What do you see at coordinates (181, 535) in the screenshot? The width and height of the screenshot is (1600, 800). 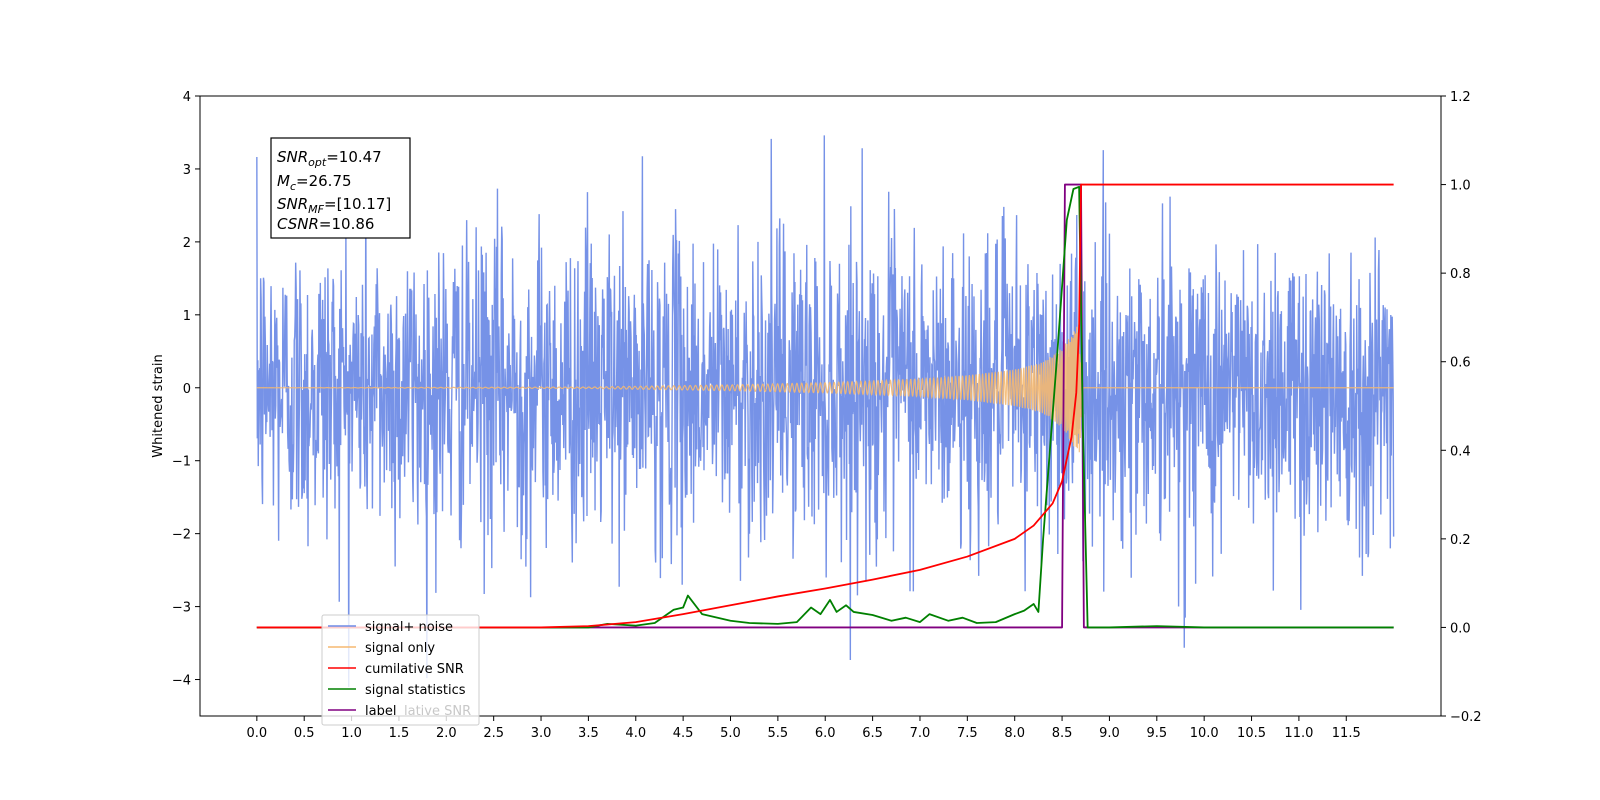 I see `y-left-tick-label: −2` at bounding box center [181, 535].